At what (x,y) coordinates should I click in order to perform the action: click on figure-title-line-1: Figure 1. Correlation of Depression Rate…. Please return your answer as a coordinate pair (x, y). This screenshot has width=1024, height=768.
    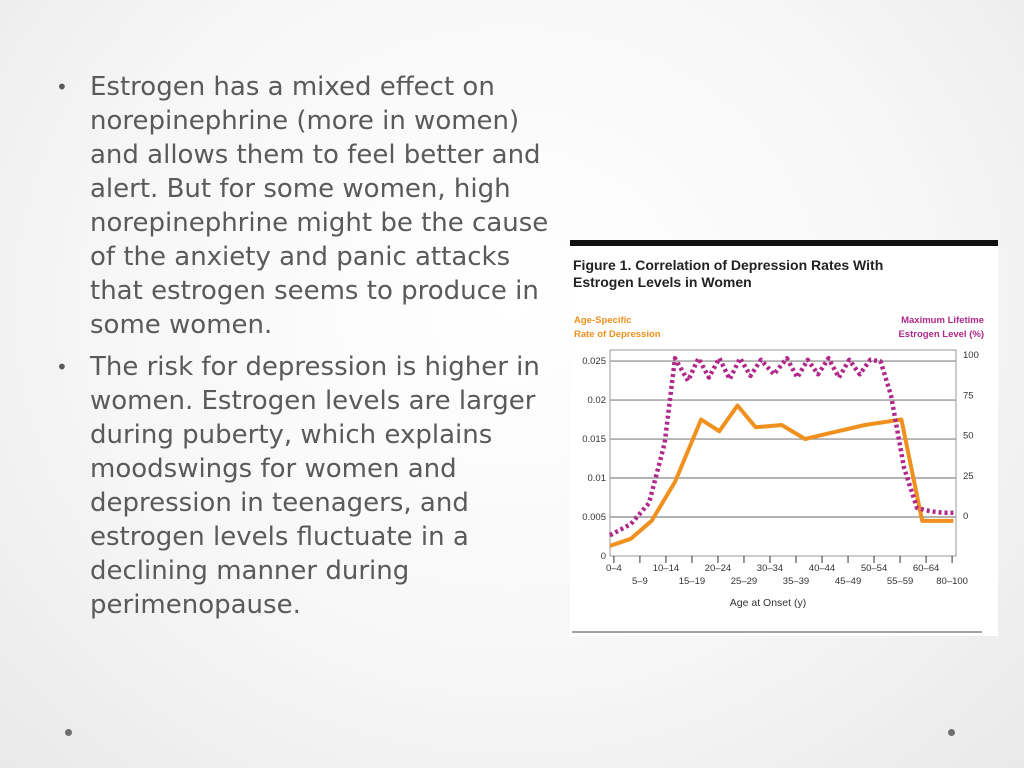
    Looking at the image, I should click on (728, 265).